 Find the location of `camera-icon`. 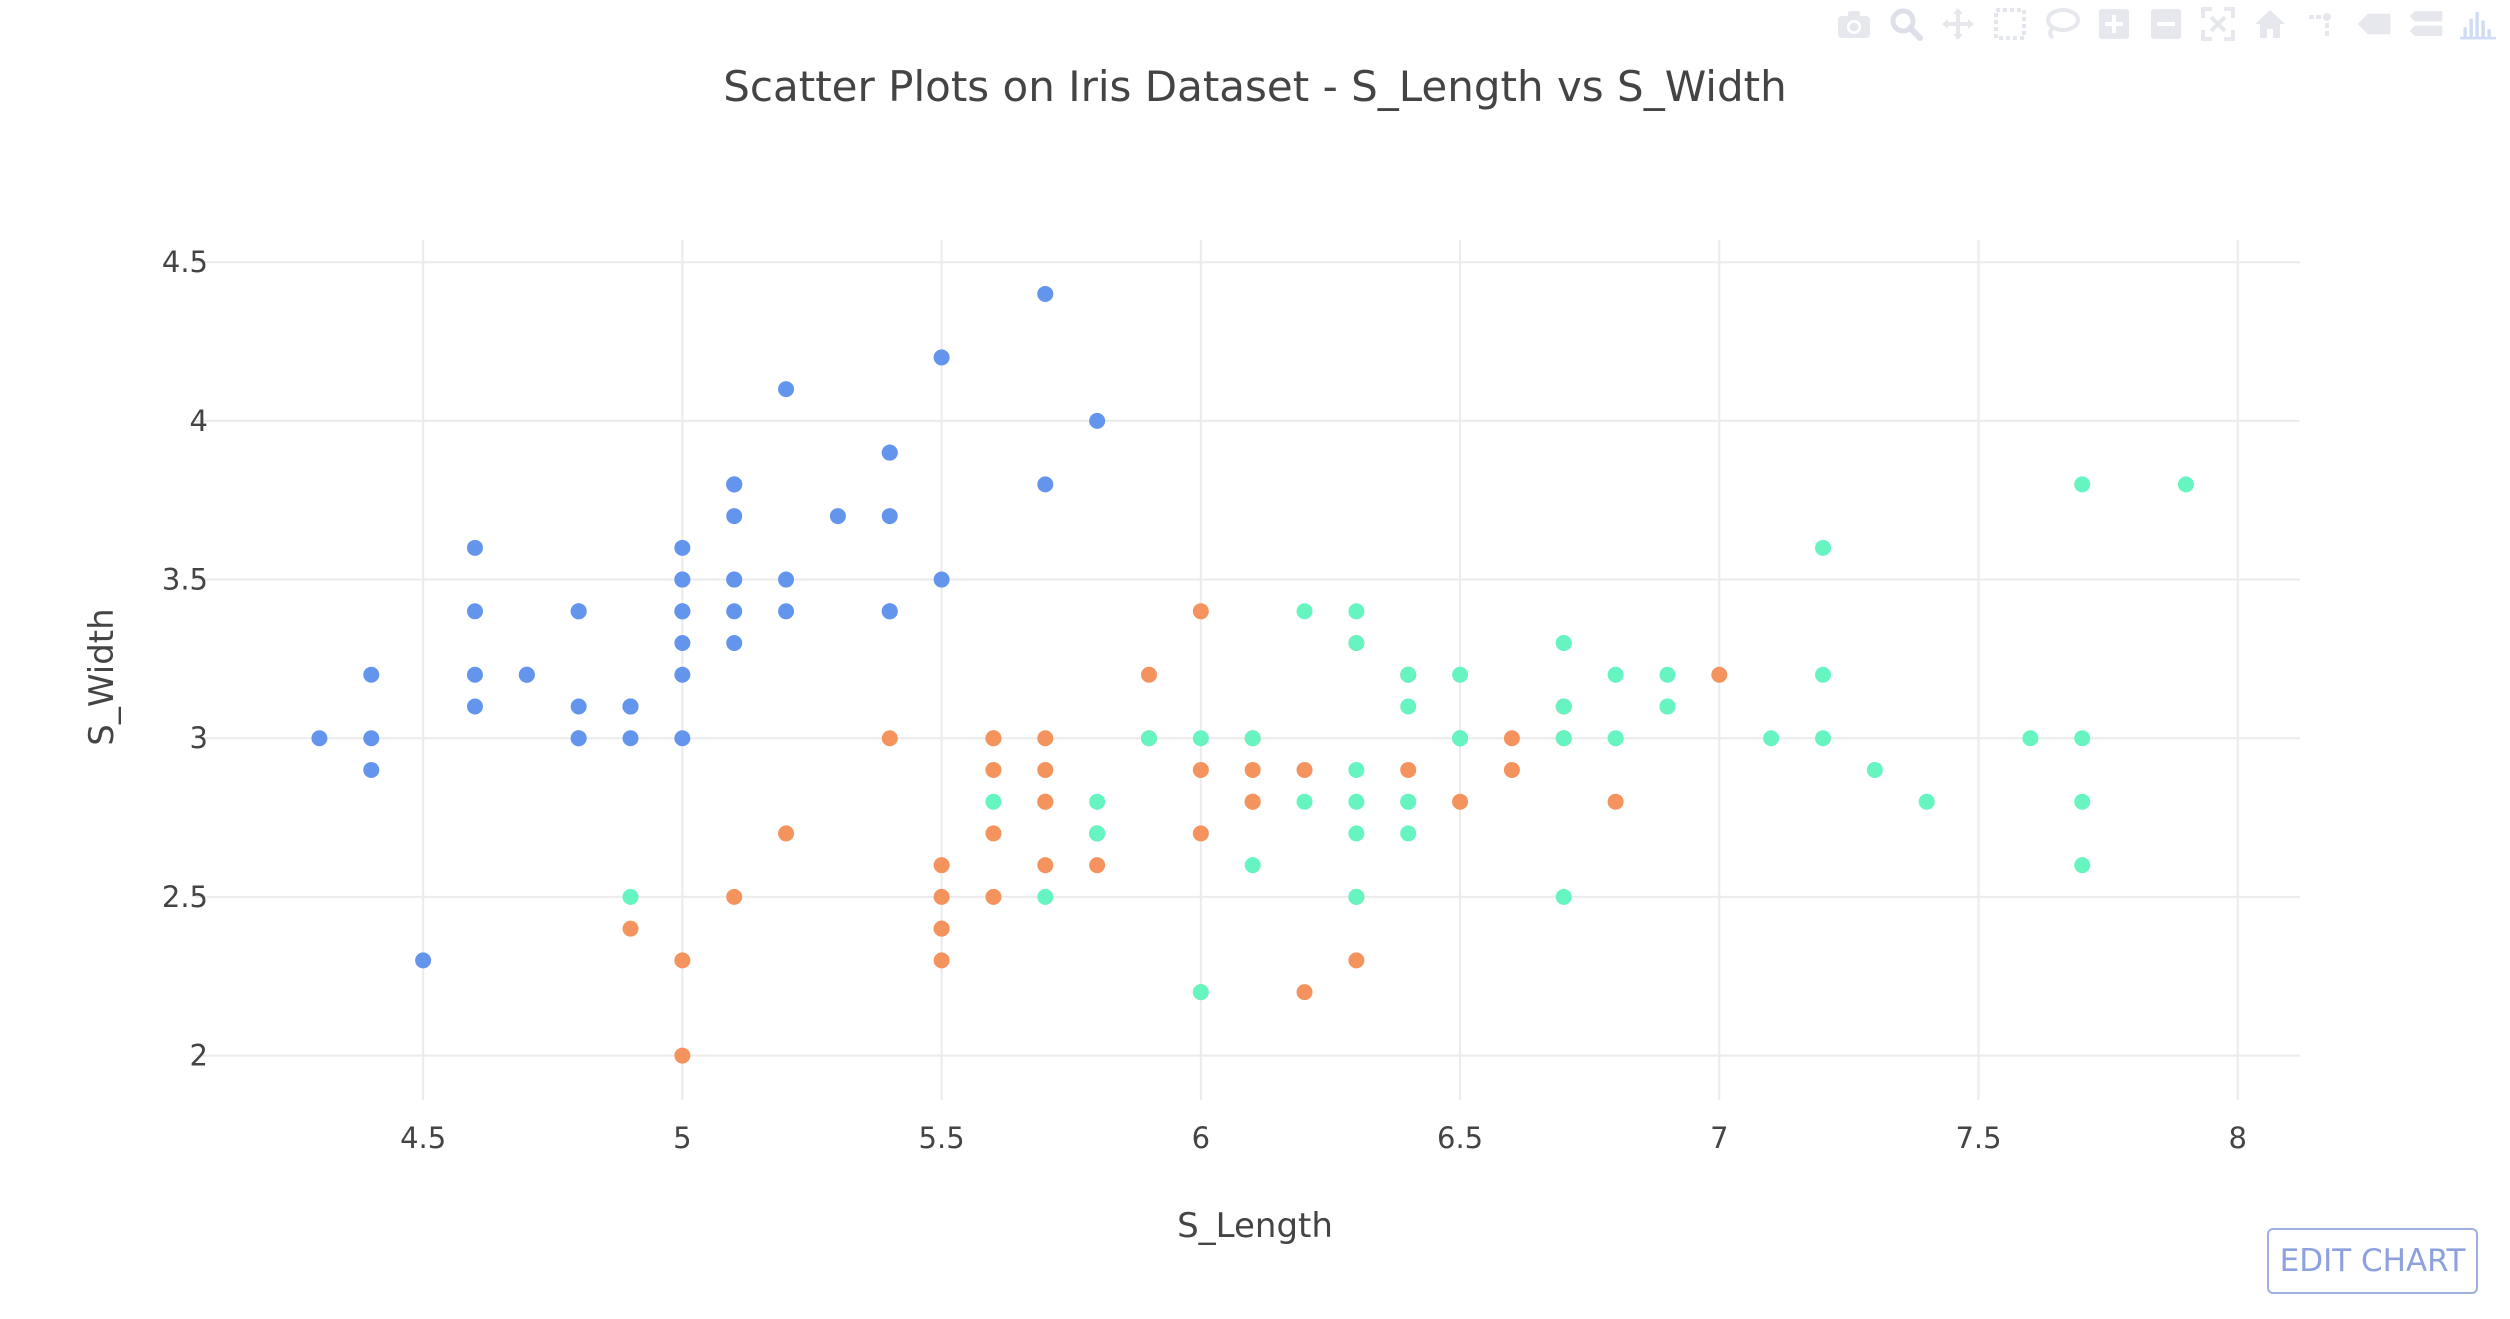

camera-icon is located at coordinates (1854, 24).